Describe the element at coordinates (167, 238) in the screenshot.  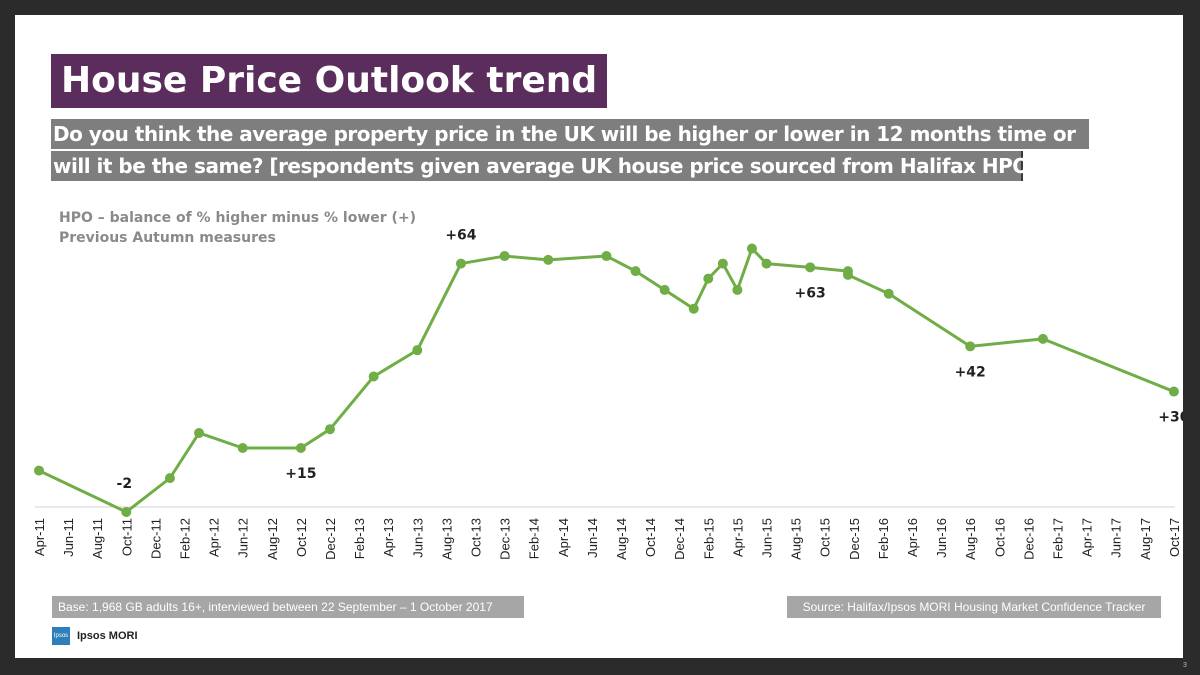
I see `legend-previous-autumn: Previous Autumn measures` at that location.